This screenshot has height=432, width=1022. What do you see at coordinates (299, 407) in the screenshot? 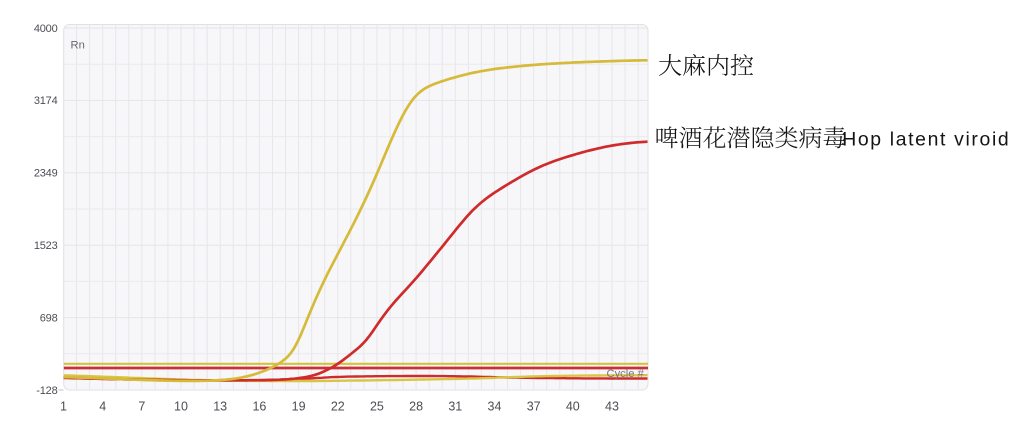
I see `svg-text: 19` at bounding box center [299, 407].